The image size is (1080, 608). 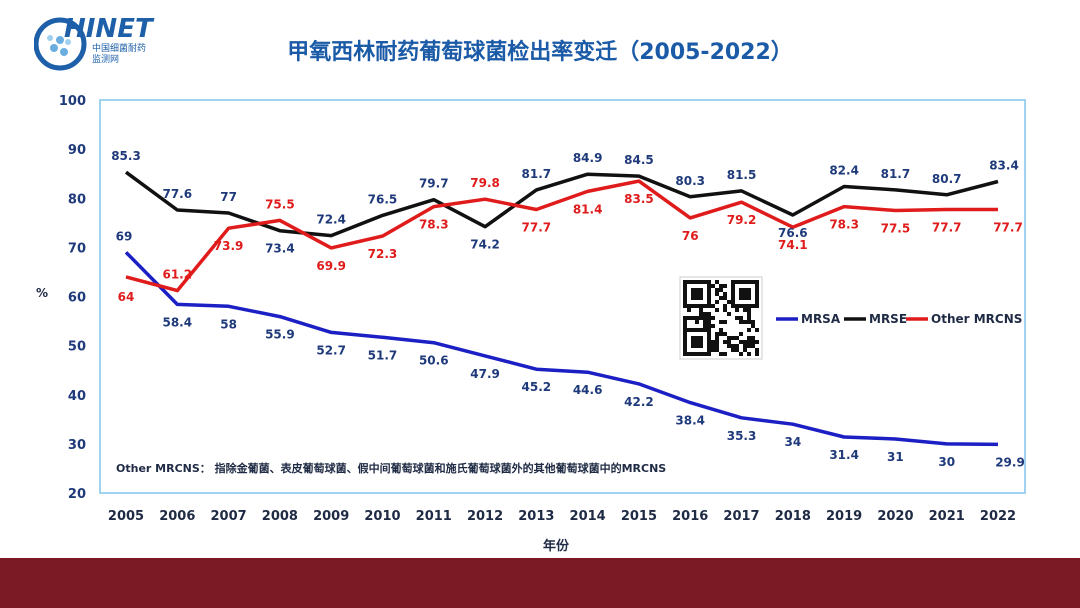 What do you see at coordinates (77, 298) in the screenshot?
I see `y-tick-label: 60` at bounding box center [77, 298].